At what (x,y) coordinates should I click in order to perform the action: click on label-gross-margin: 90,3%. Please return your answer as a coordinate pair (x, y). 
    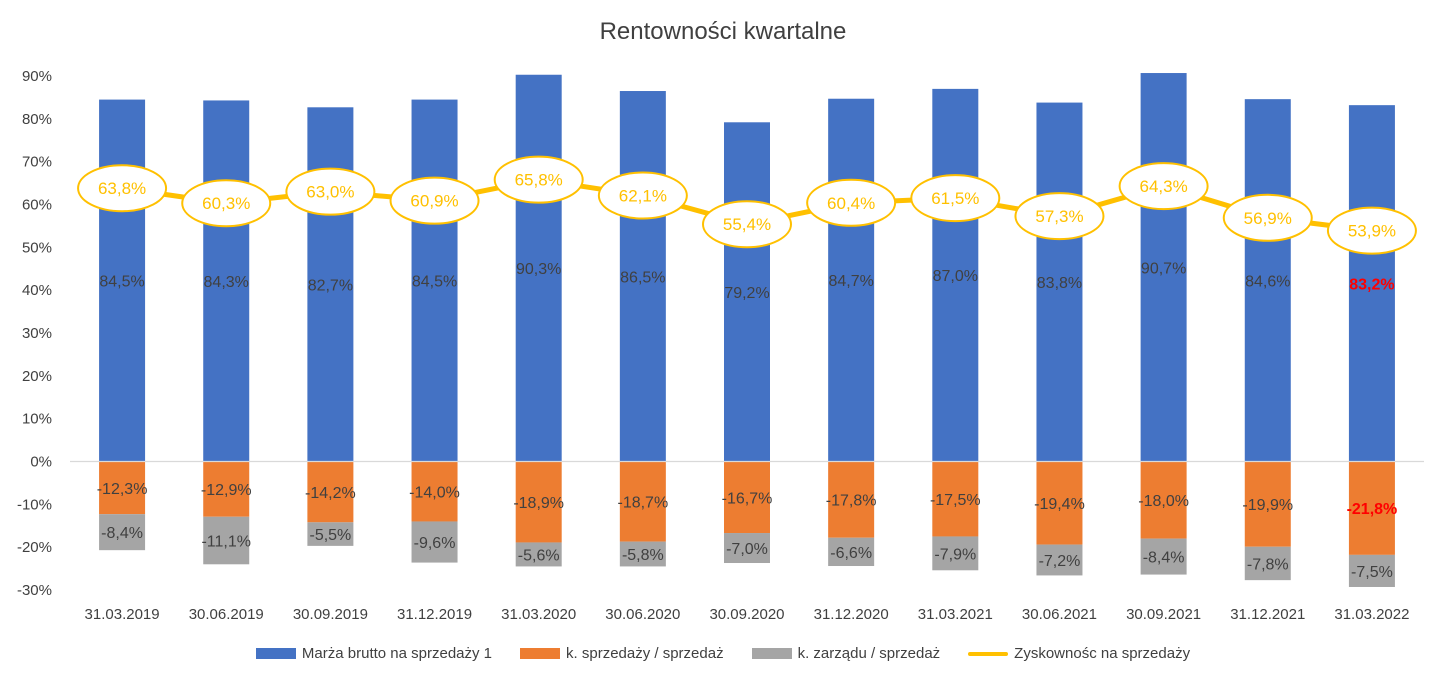
    Looking at the image, I should click on (538, 269).